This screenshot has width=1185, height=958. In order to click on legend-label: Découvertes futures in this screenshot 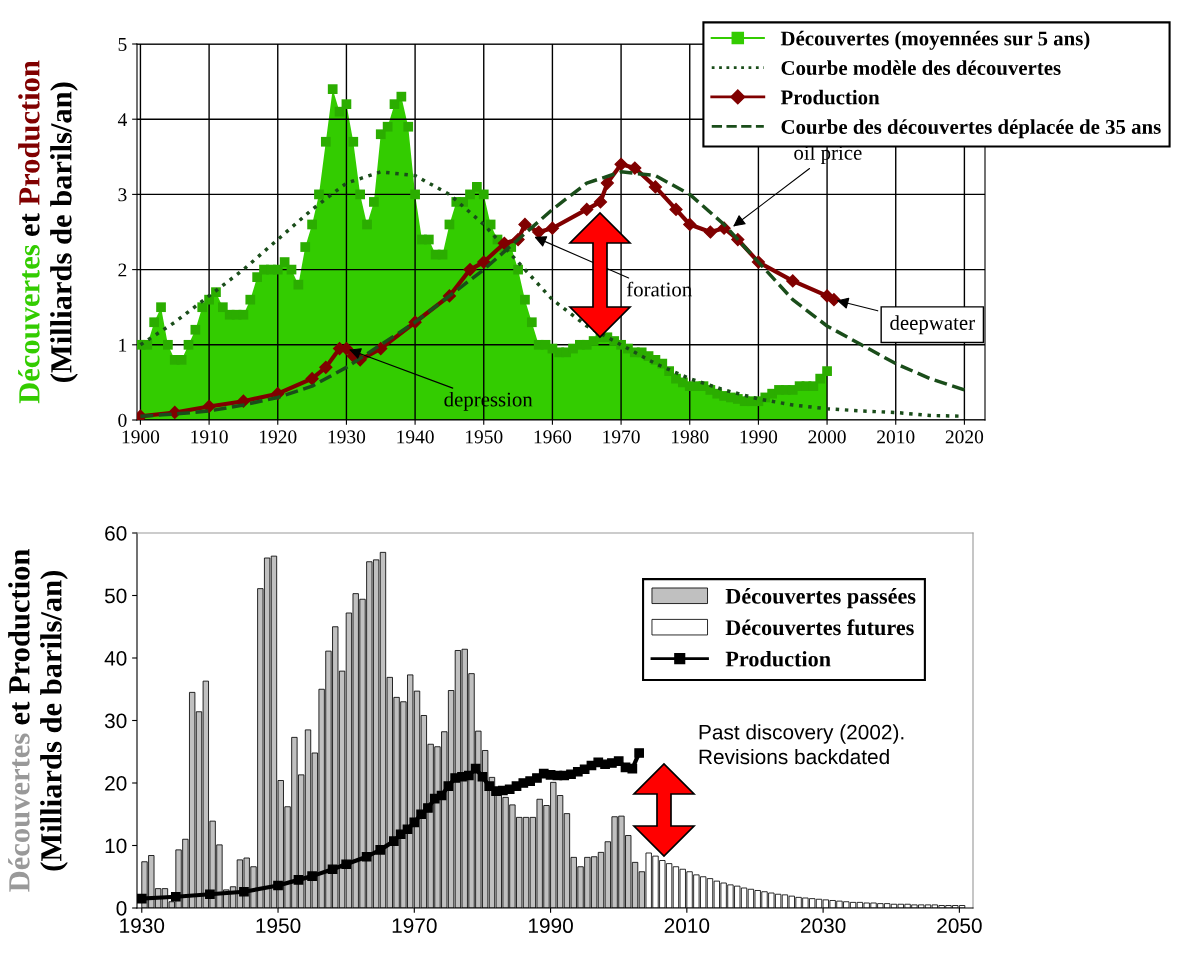, I will do `click(819, 627)`.